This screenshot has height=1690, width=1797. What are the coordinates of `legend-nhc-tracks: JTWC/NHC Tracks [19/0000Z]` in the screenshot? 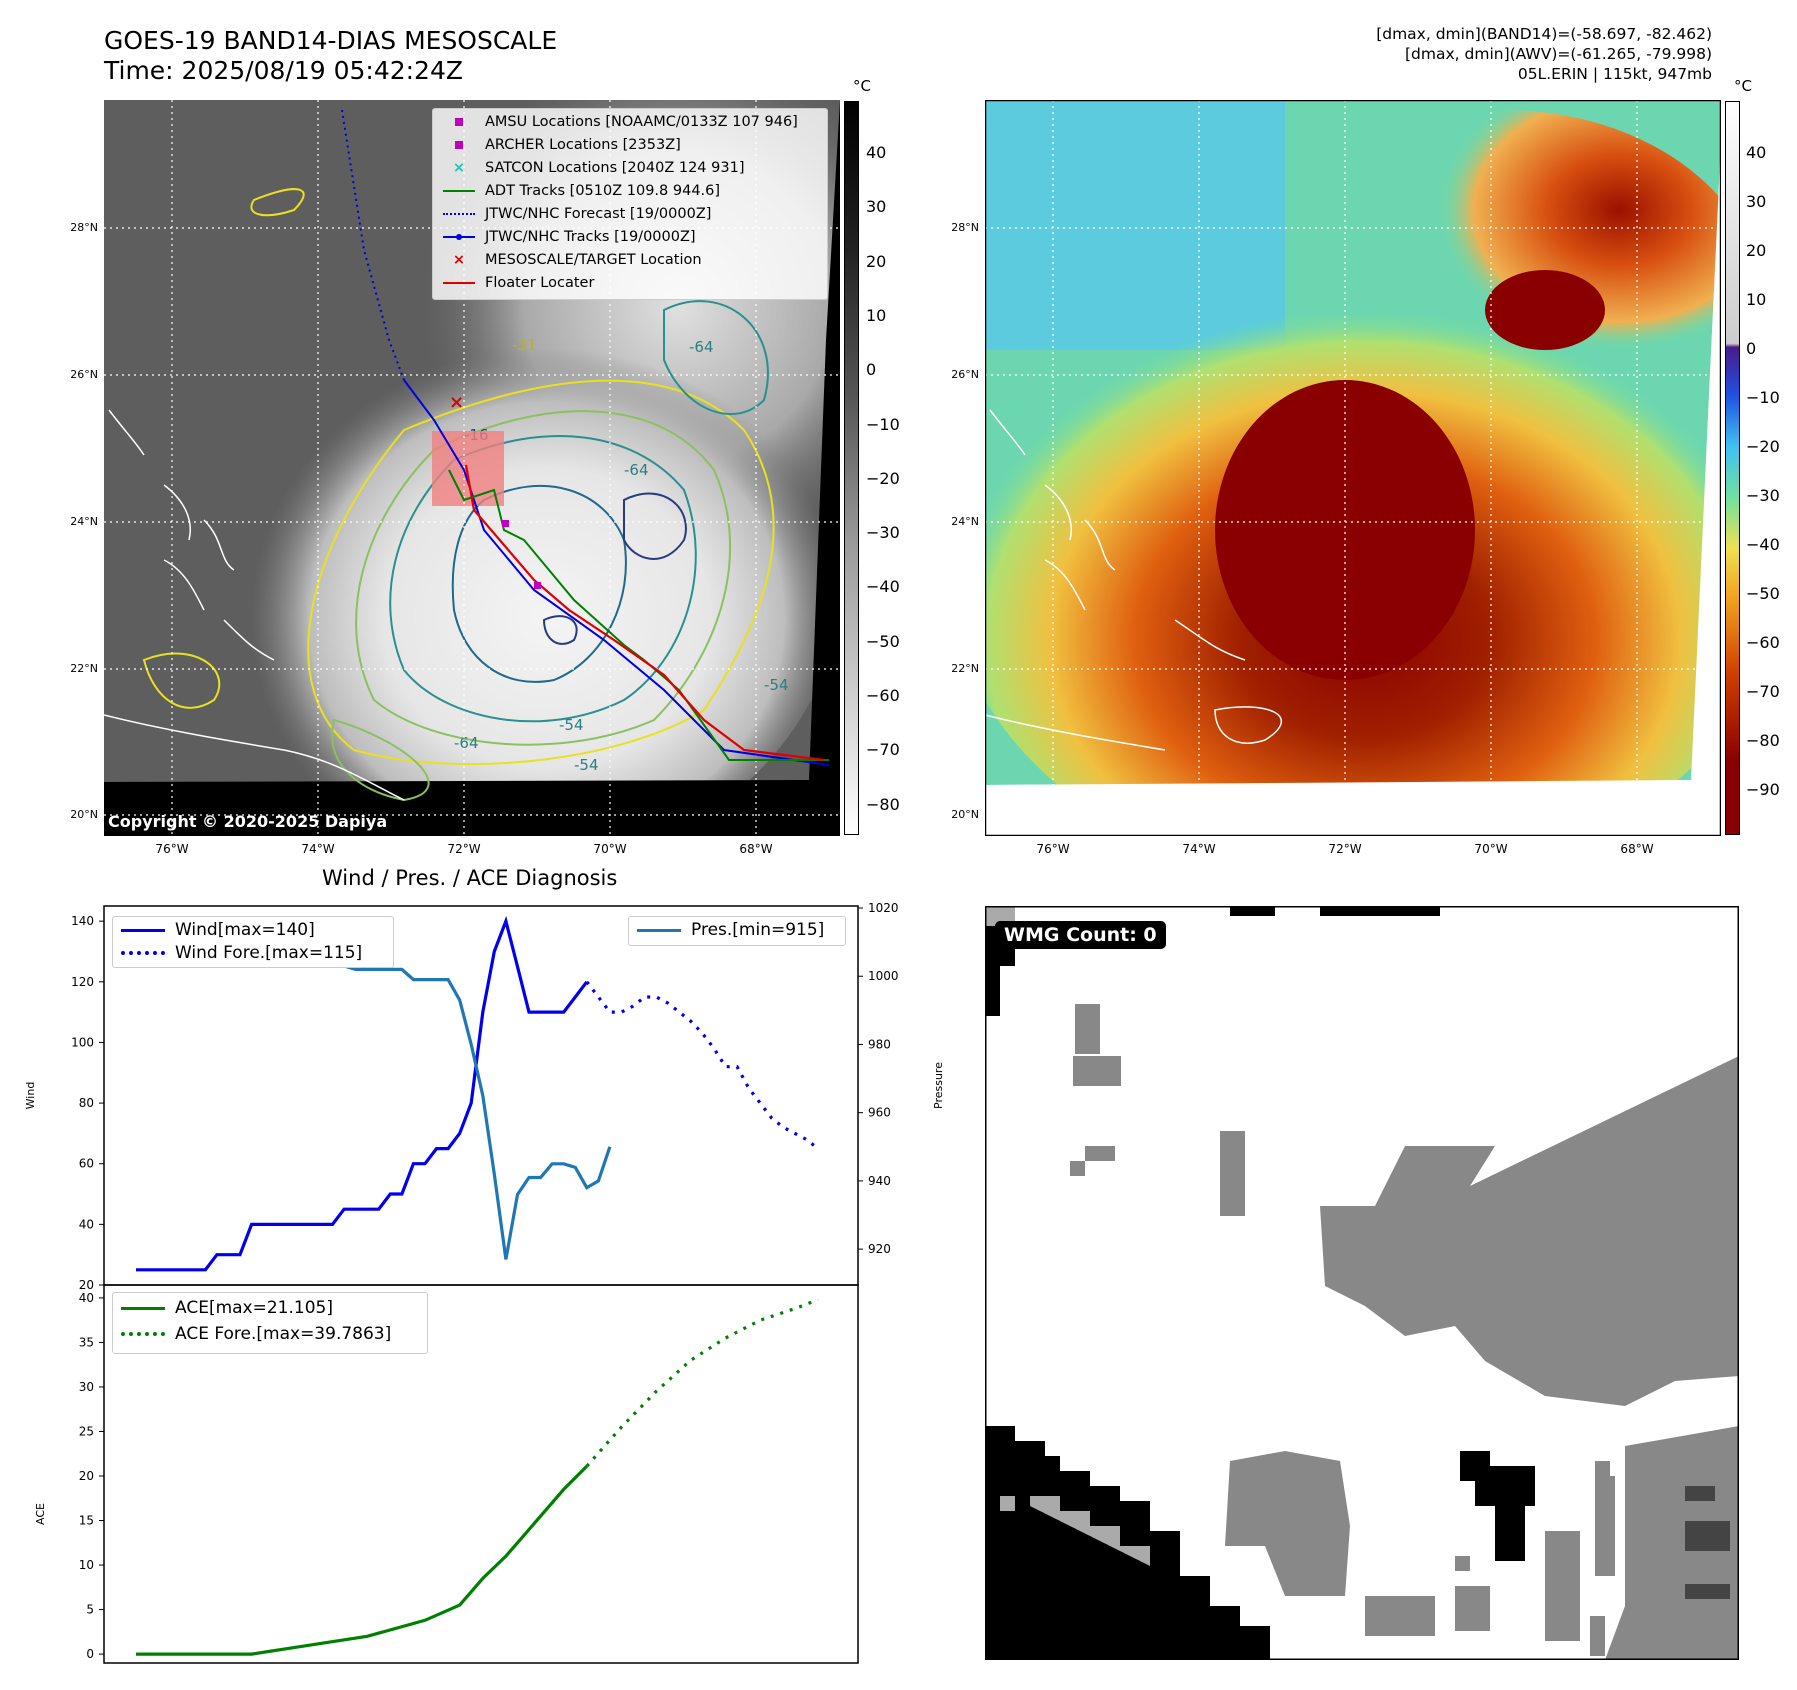 It's located at (568, 237).